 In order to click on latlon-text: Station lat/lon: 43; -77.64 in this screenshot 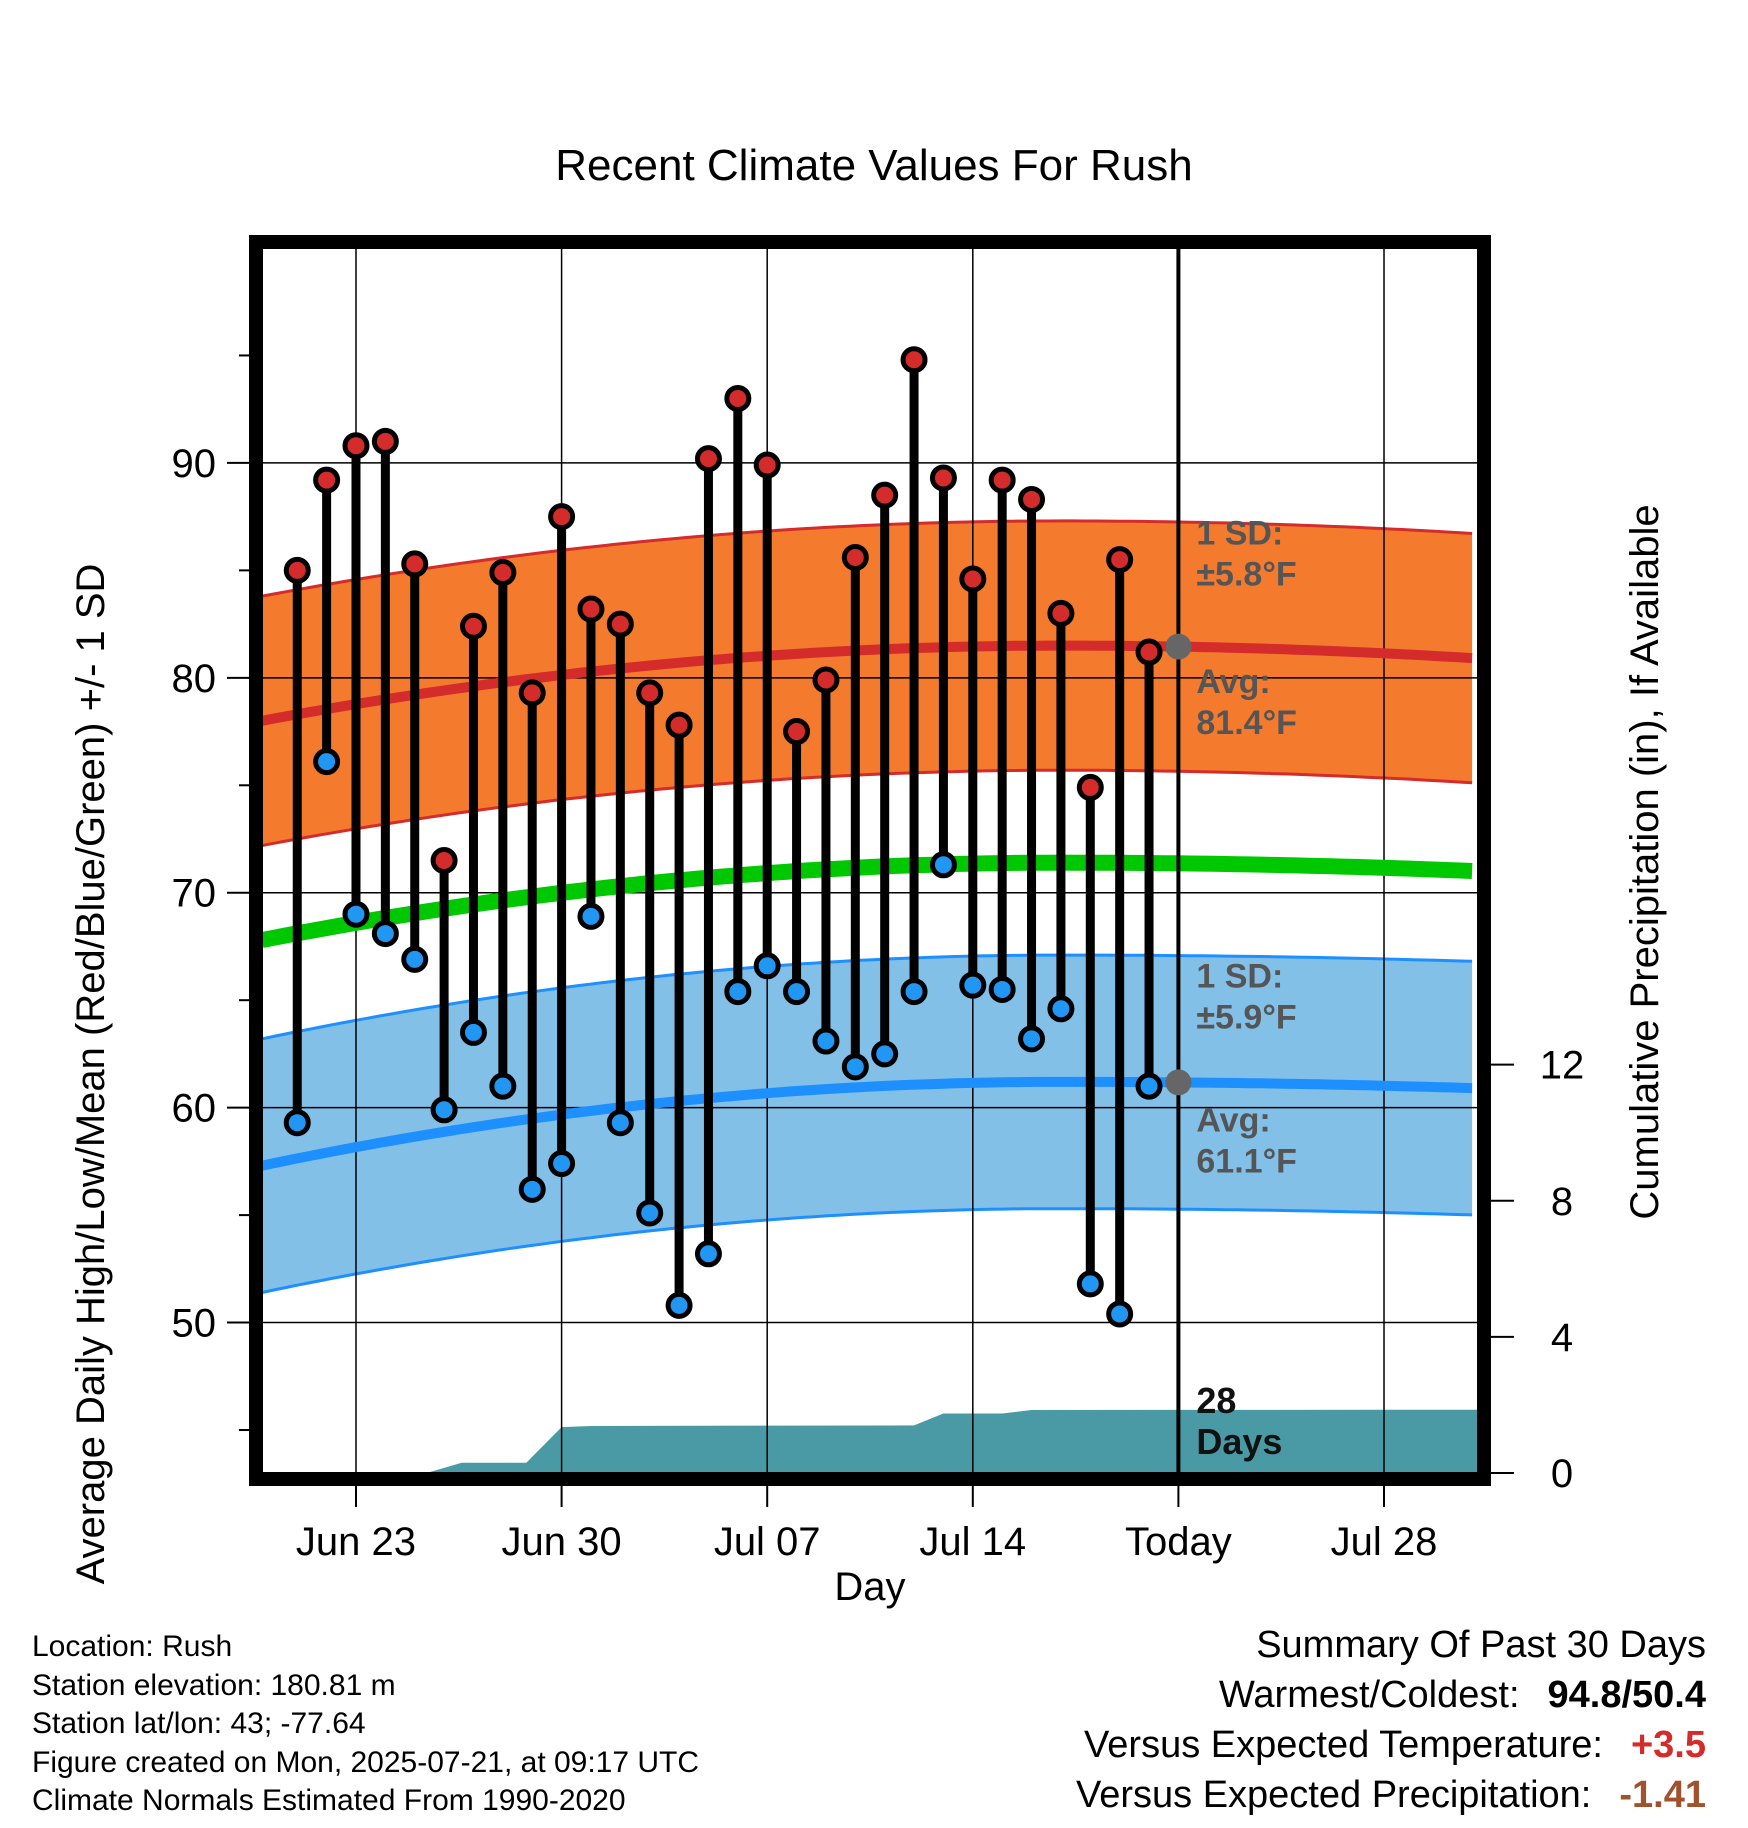, I will do `click(199, 1723)`.